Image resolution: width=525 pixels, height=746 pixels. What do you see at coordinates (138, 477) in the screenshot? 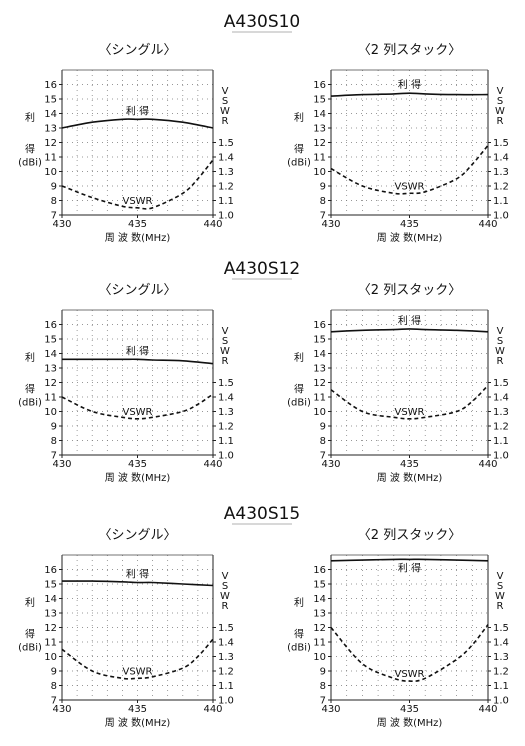
I see `chart-3-x-axis-label: 周 波 数(MHz)` at bounding box center [138, 477].